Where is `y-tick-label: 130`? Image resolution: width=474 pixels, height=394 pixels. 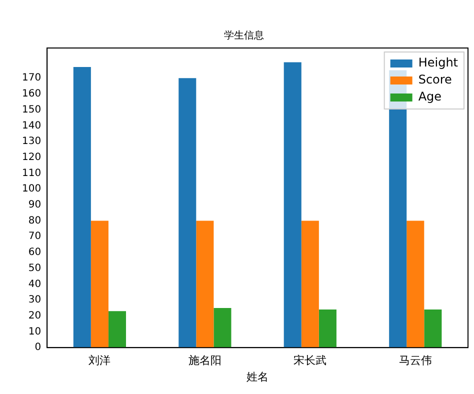 y-tick-label: 130 is located at coordinates (32, 142).